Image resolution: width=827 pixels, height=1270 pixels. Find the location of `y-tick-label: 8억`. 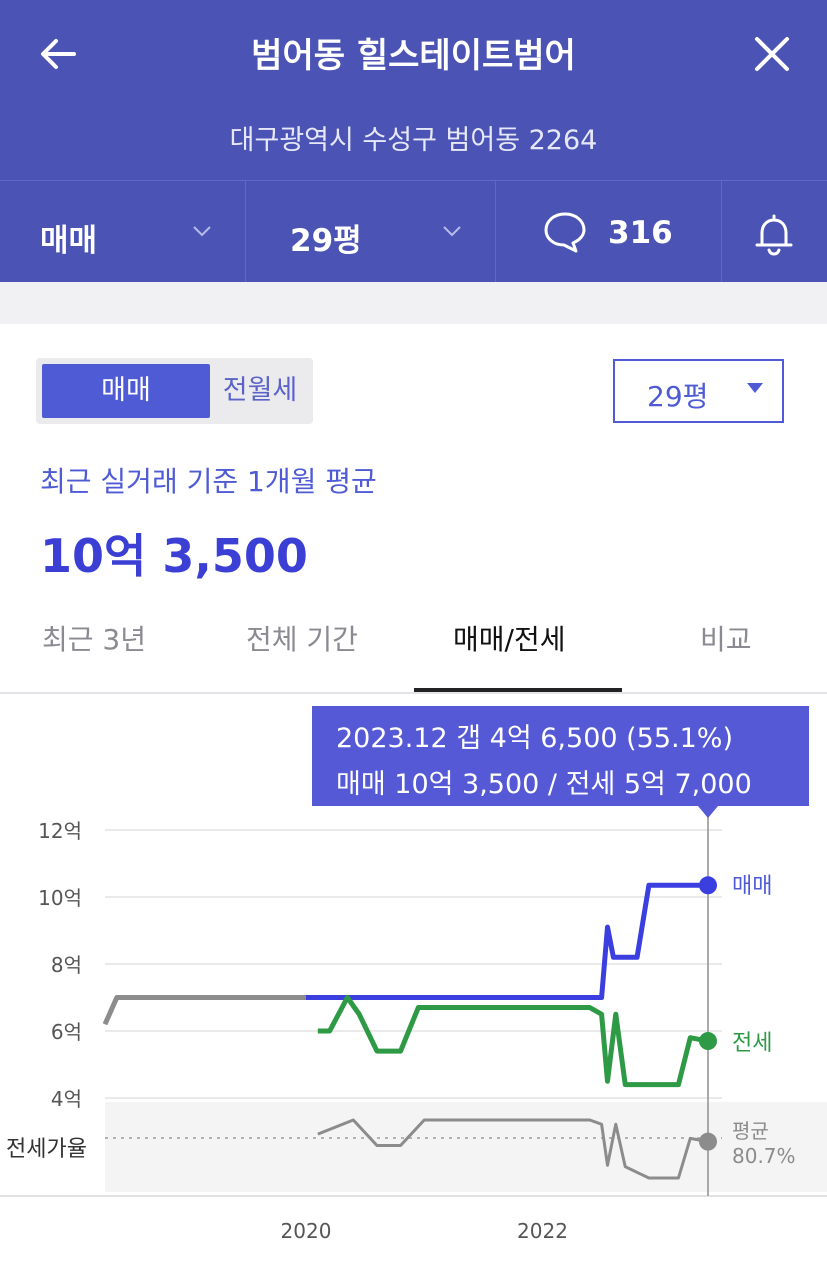

y-tick-label: 8억 is located at coordinates (66, 965).